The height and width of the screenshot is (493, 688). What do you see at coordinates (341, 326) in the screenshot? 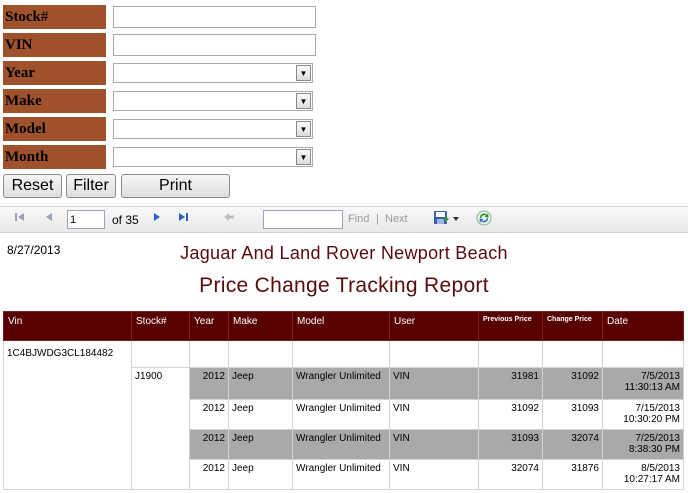
I see `column-header: Model` at bounding box center [341, 326].